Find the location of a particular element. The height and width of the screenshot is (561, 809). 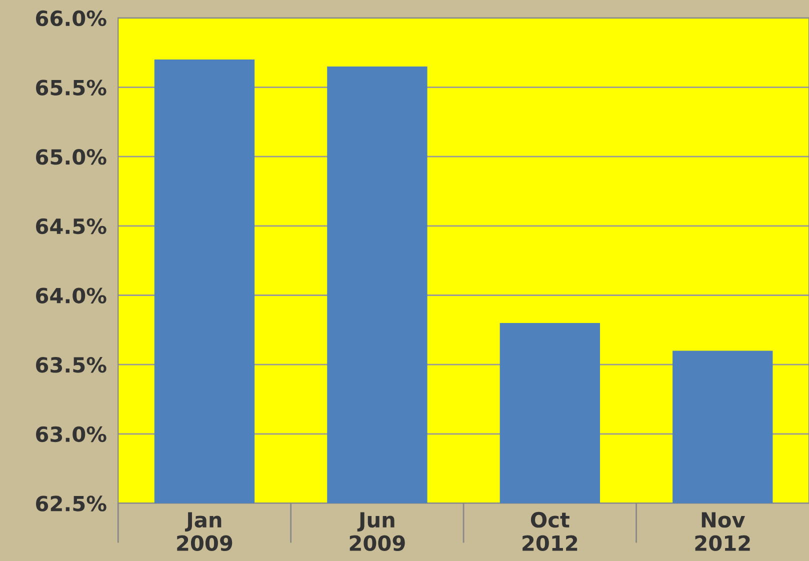

y-tick-label: 65.0% is located at coordinates (71, 157).